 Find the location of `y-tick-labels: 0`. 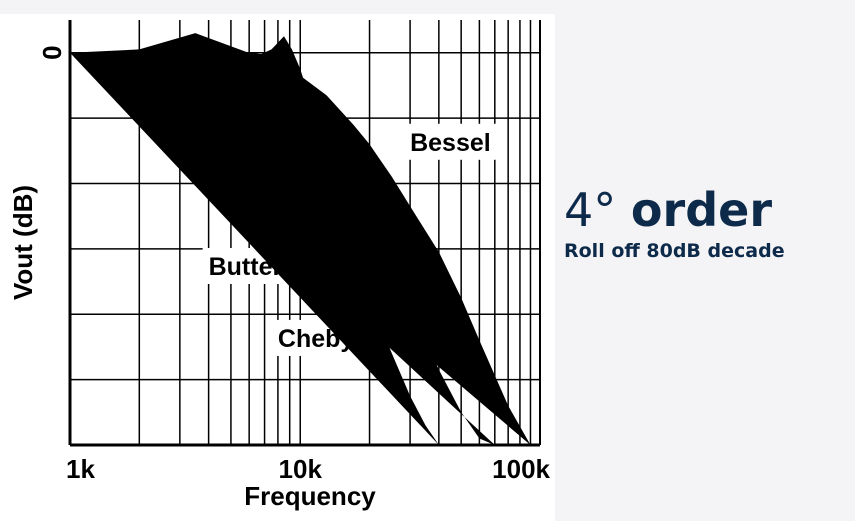

y-tick-labels: 0 is located at coordinates (52, 52).